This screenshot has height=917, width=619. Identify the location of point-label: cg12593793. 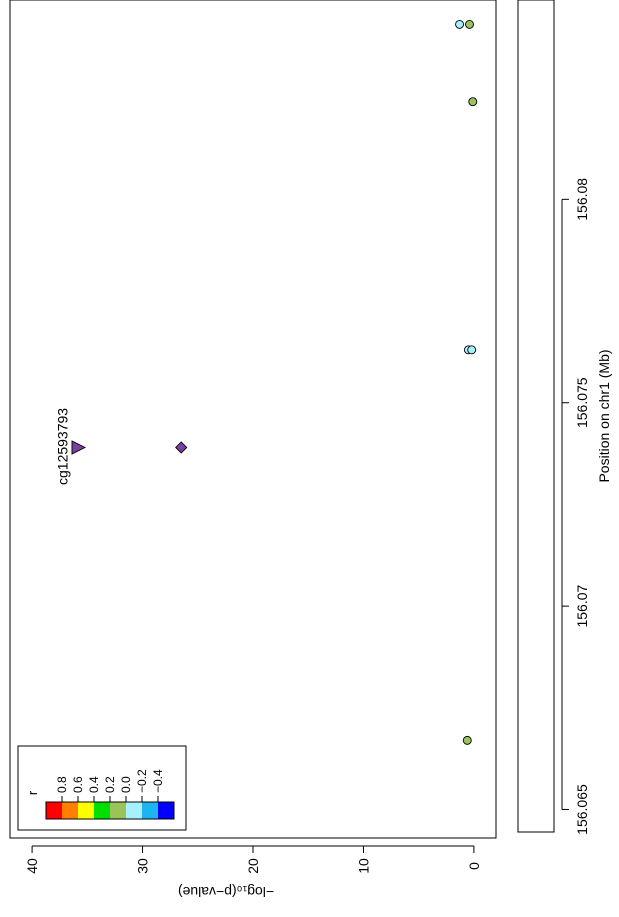
(62, 446).